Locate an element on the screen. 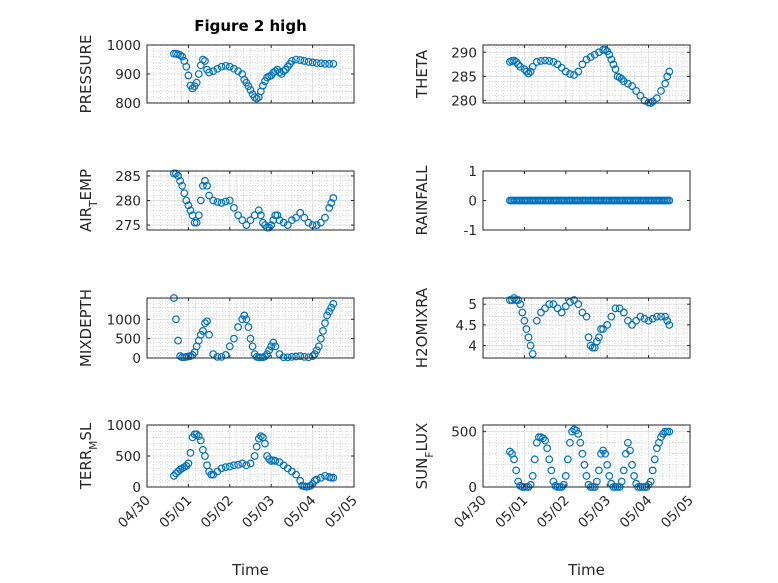 This screenshot has width=778, height=583. x-tick-label: 05/05 is located at coordinates (677, 512).